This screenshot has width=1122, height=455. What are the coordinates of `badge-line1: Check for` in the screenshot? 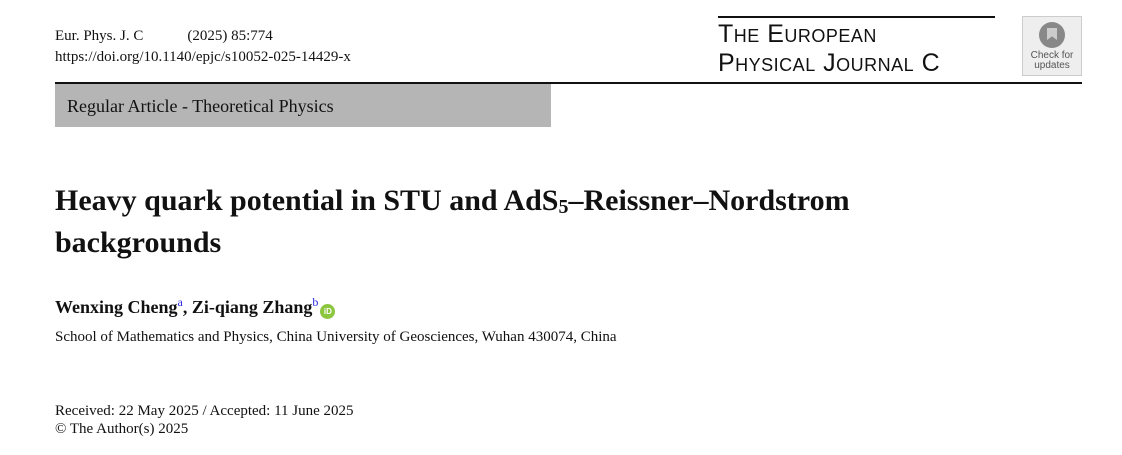 It's located at (1052, 55).